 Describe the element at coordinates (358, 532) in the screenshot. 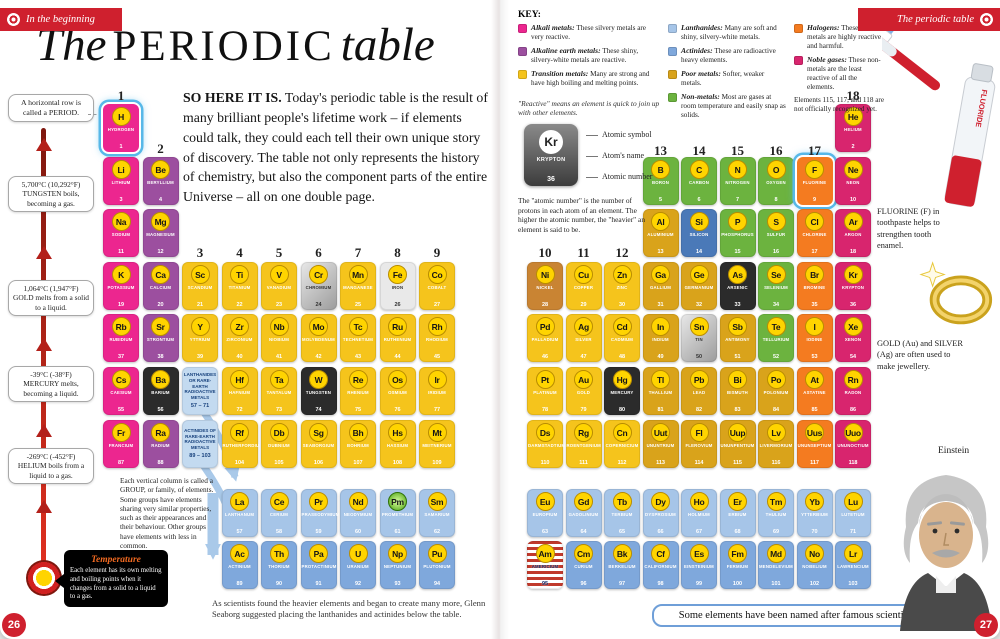

I see `element-number: 60` at that location.